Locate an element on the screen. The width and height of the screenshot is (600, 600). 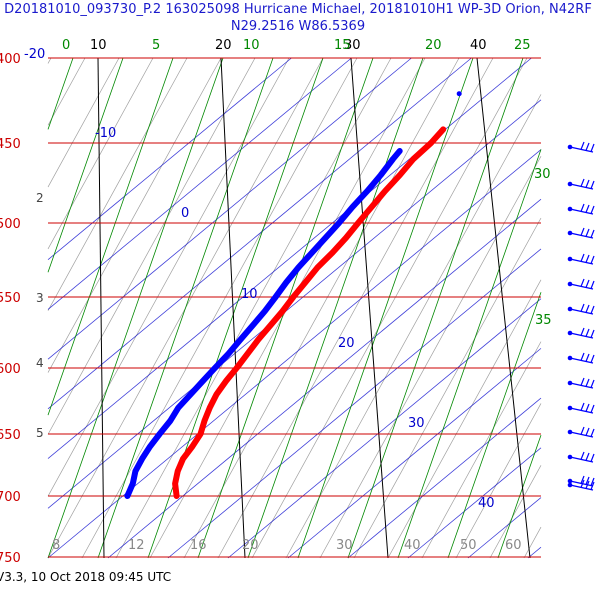
bottom-temperature-label: 50 is located at coordinates (468, 545).